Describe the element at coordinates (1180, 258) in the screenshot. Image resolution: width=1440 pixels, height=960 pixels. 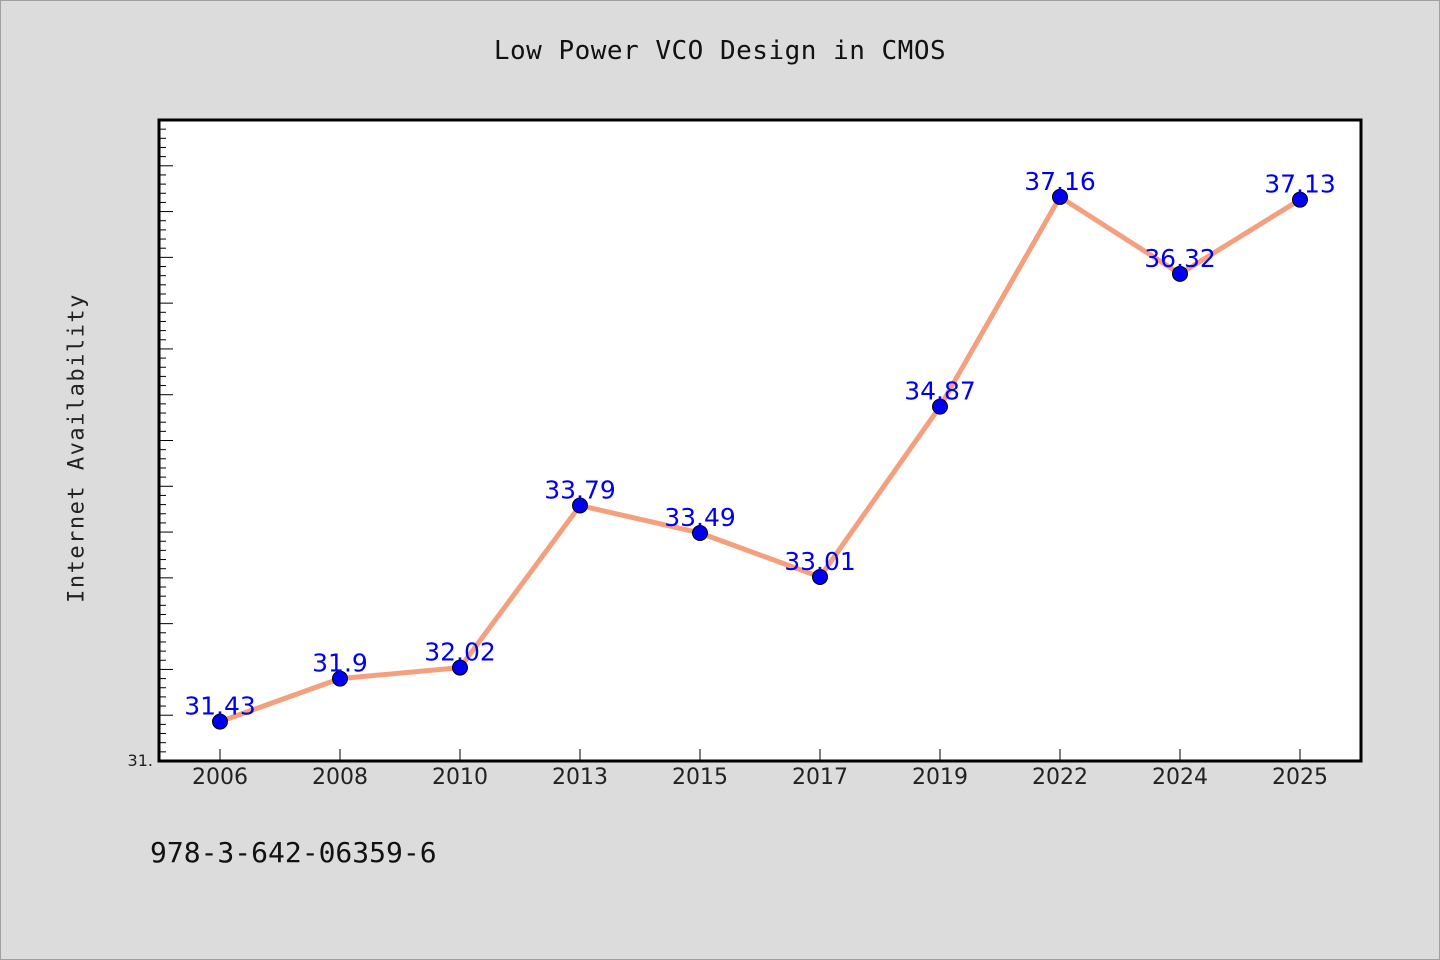
I see `data-label: 36.32` at that location.